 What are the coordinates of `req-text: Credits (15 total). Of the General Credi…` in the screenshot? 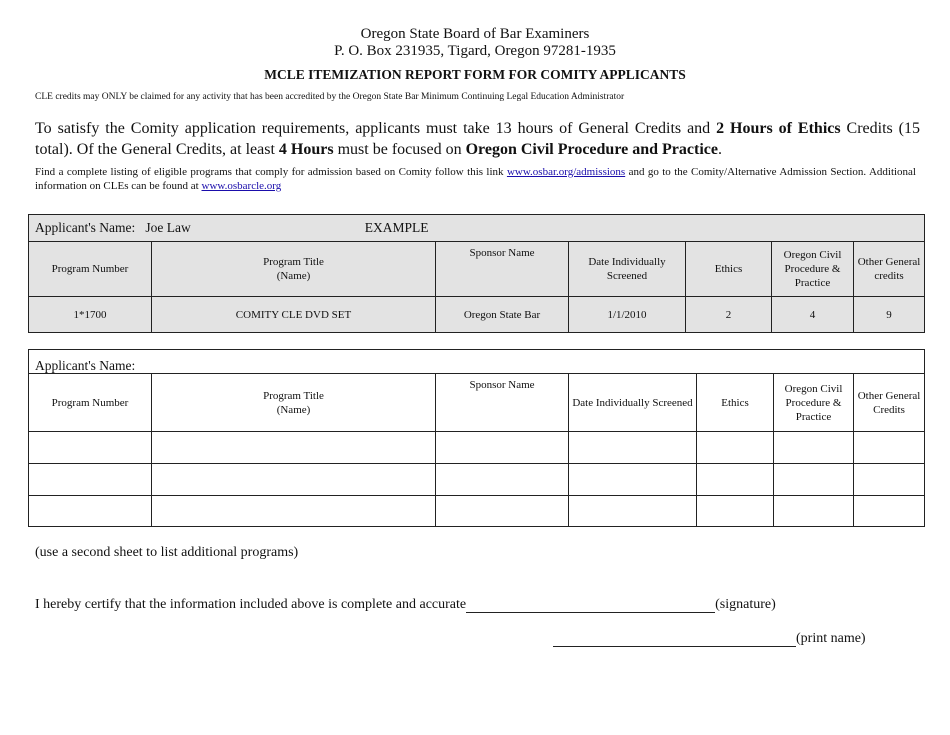 It's located at (478, 139).